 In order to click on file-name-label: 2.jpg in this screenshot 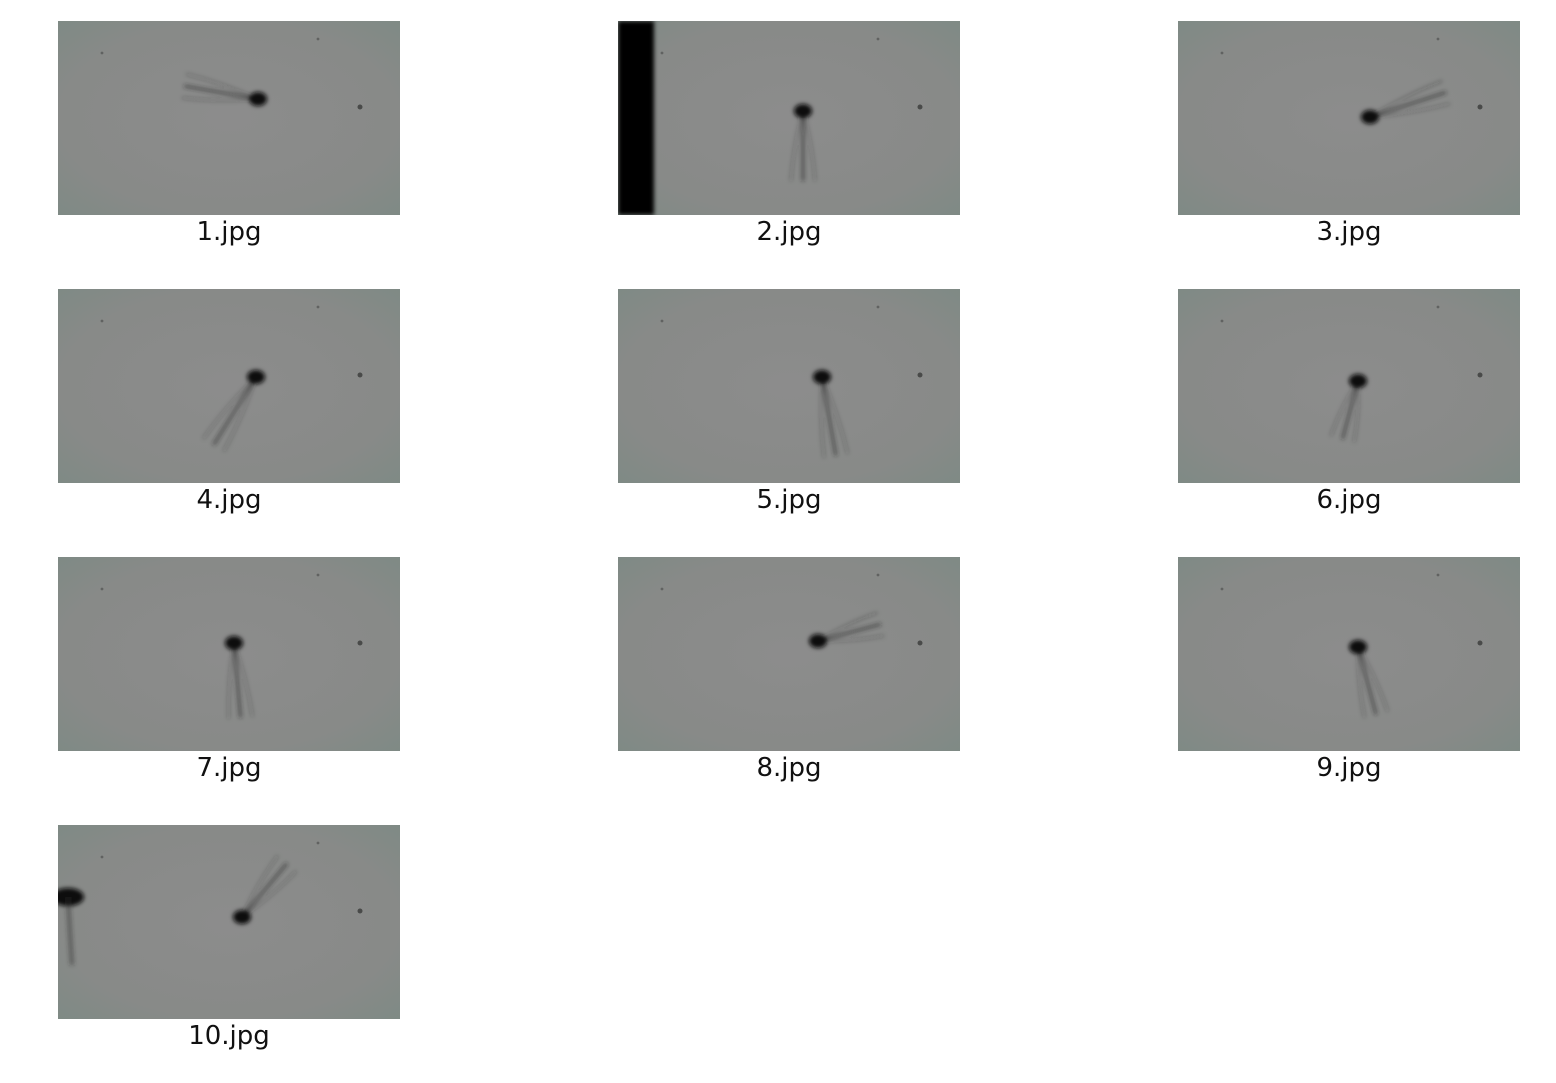, I will do `click(789, 232)`.